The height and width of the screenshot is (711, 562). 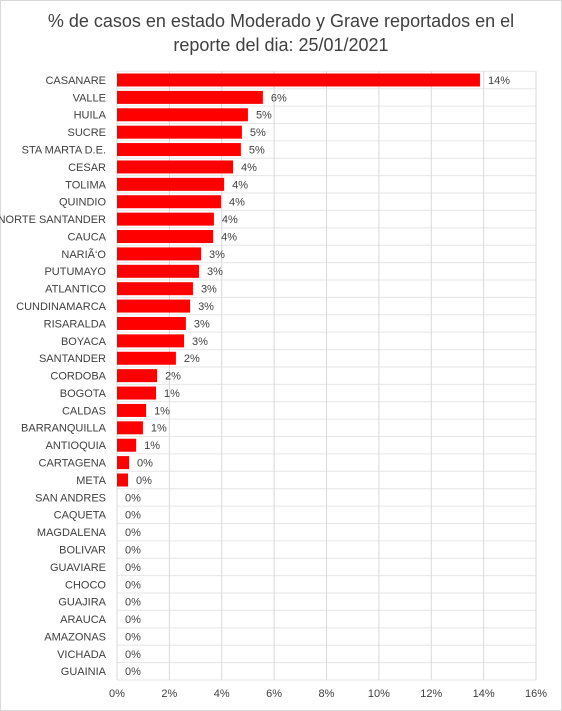 I want to click on y-tick-label: META, so click(x=91, y=481).